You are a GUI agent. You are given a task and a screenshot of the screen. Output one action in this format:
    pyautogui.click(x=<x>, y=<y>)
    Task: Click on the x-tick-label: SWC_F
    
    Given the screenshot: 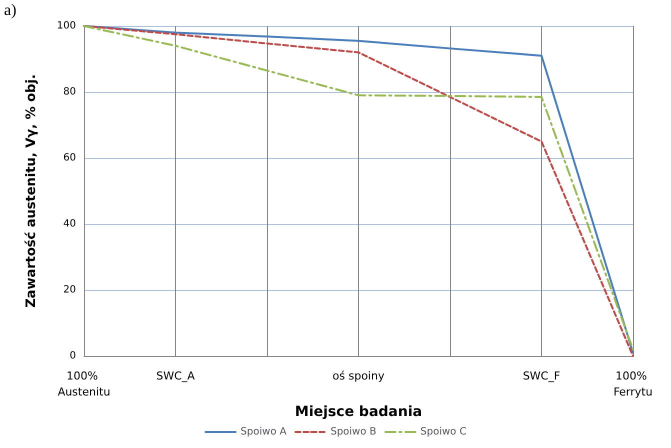 What is the action you would take?
    pyautogui.click(x=541, y=376)
    